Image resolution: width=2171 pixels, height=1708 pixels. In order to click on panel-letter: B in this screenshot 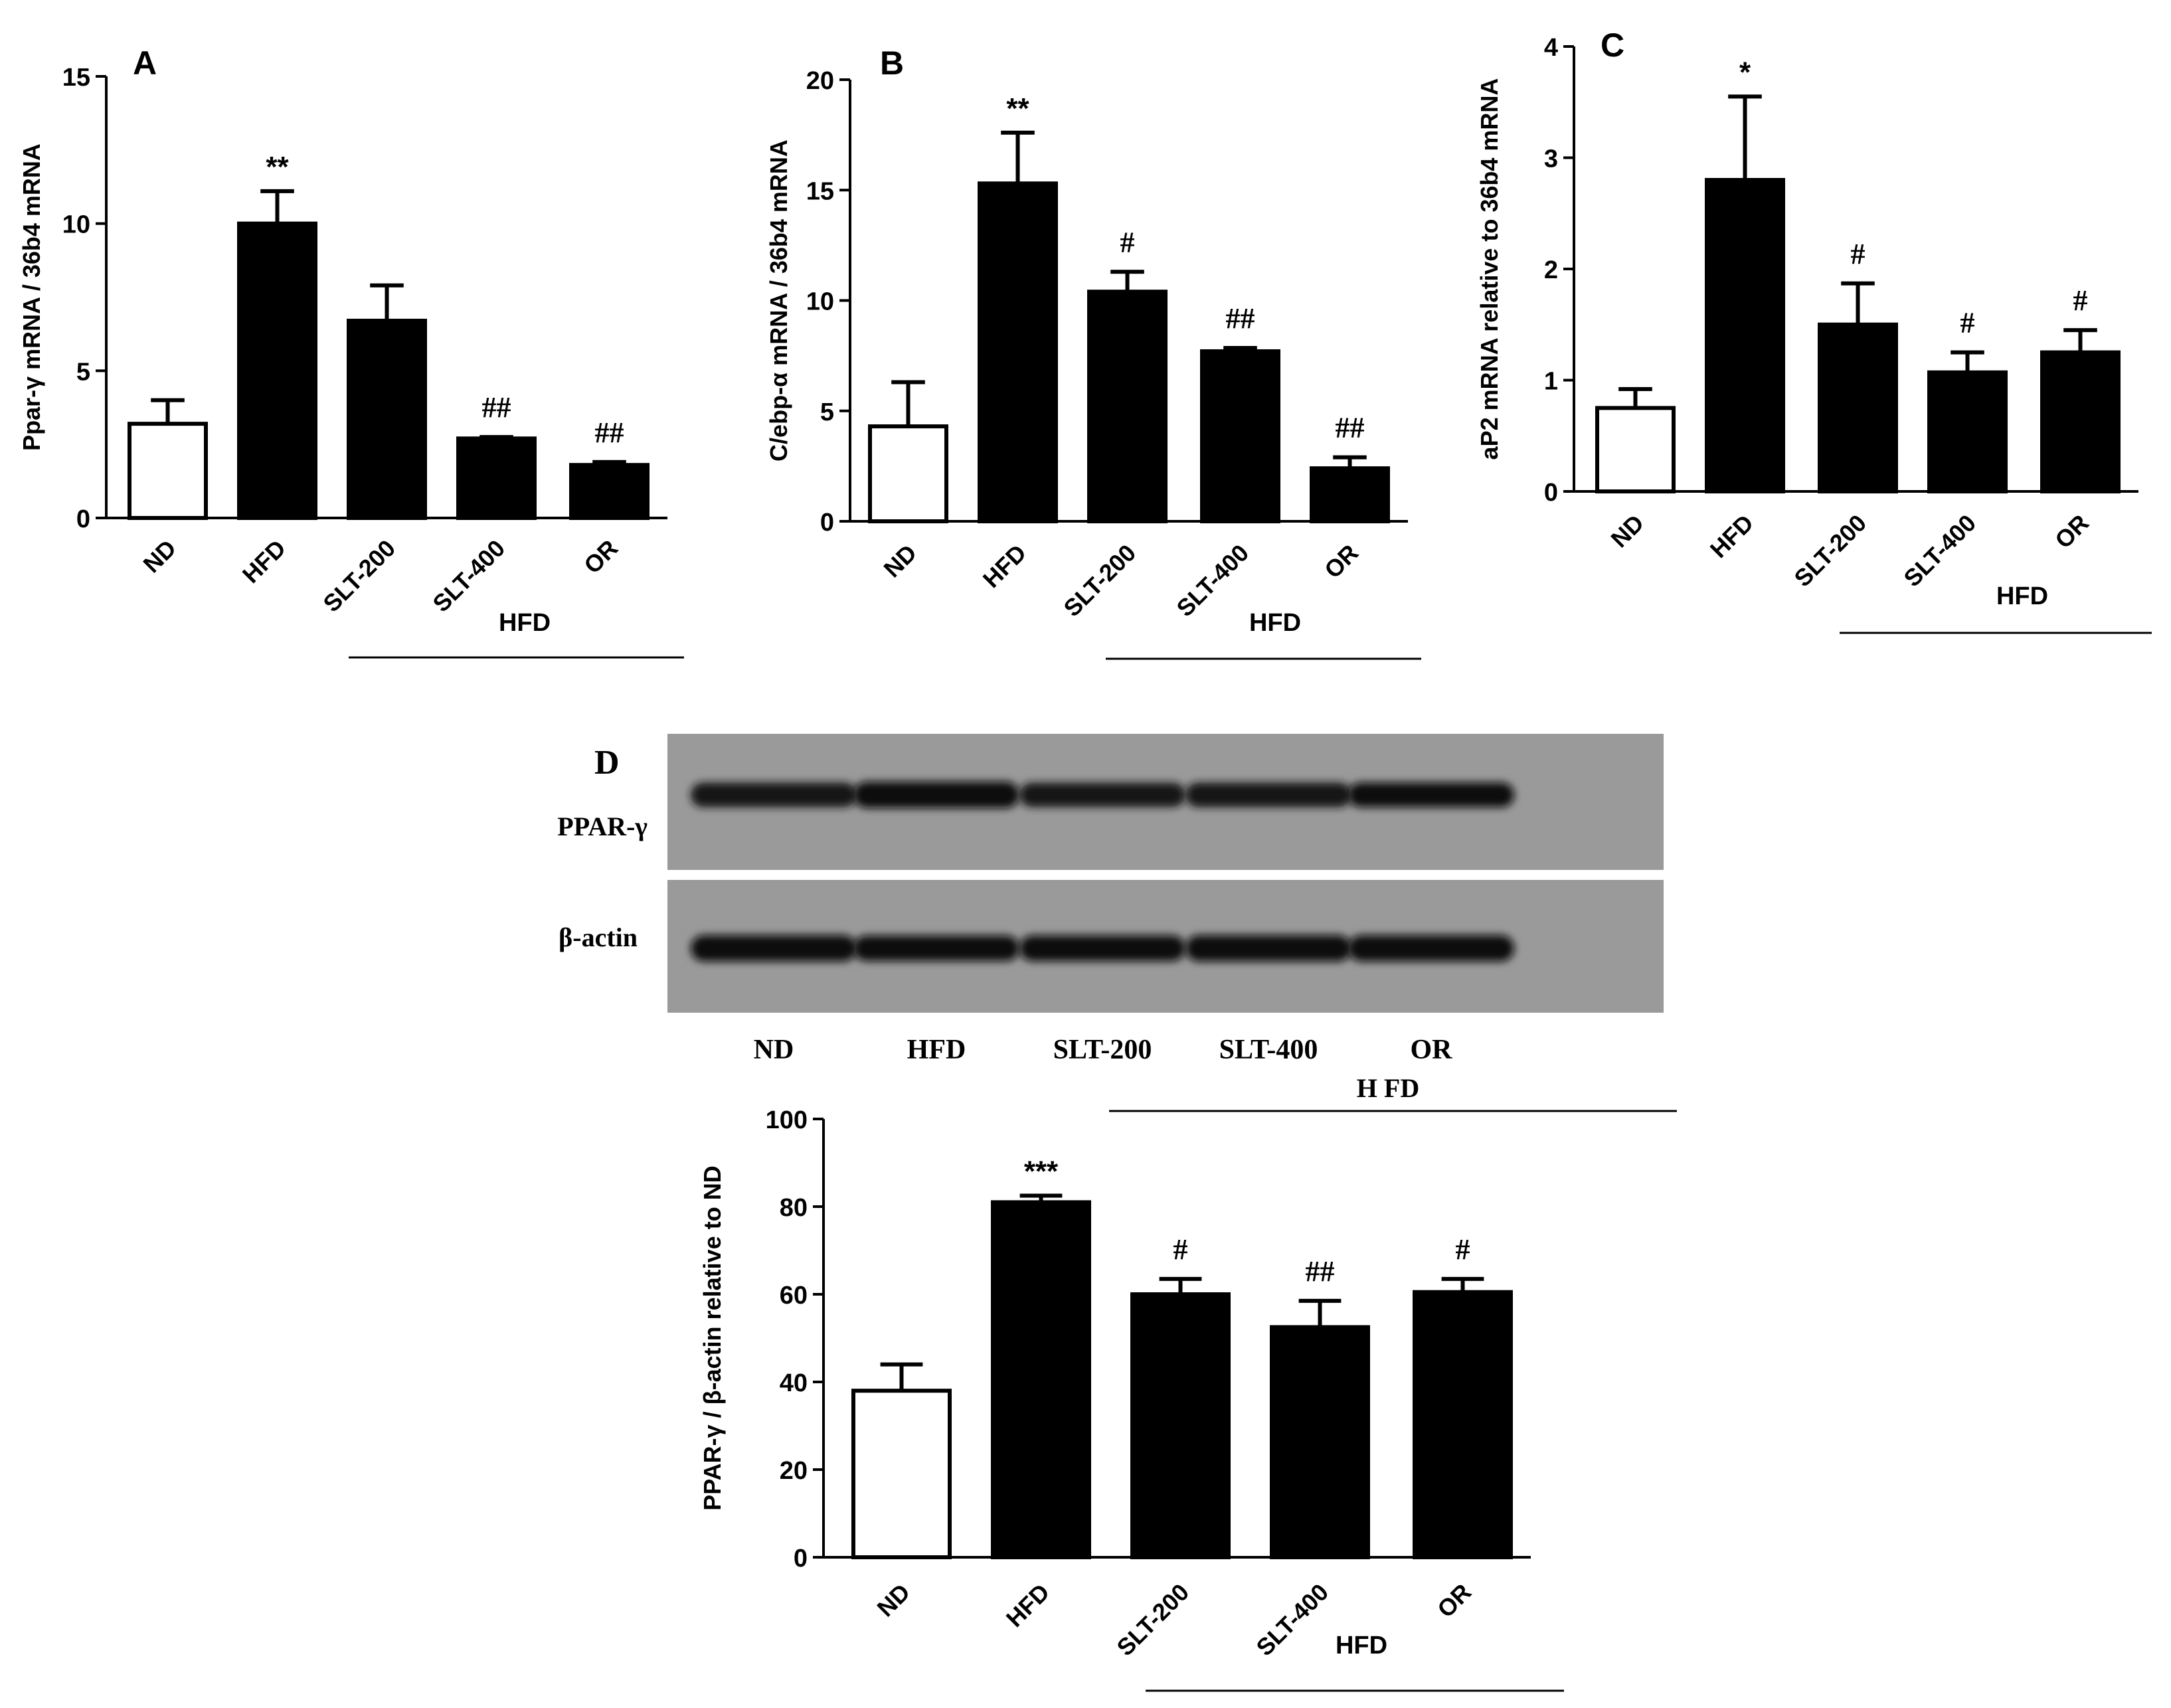, I will do `click(892, 63)`.